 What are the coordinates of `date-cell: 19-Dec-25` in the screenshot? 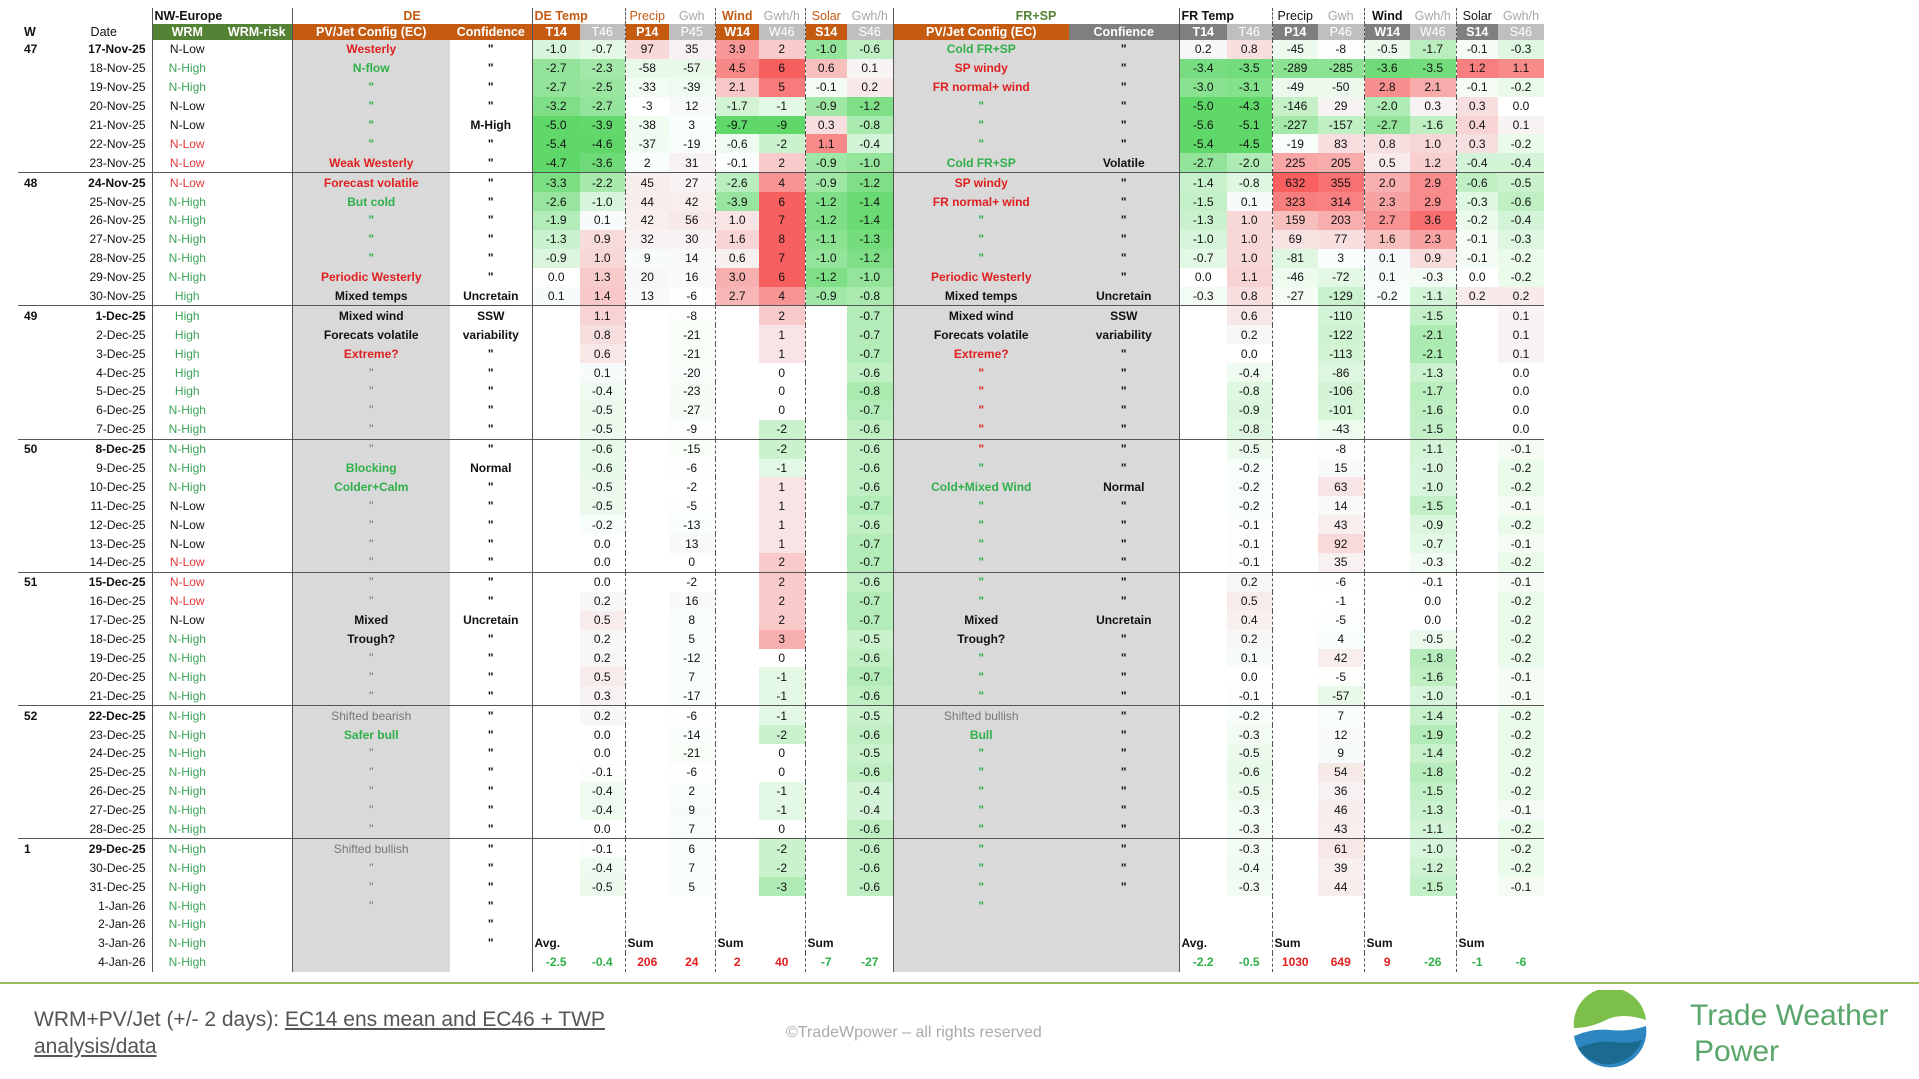 It's located at (117, 657).